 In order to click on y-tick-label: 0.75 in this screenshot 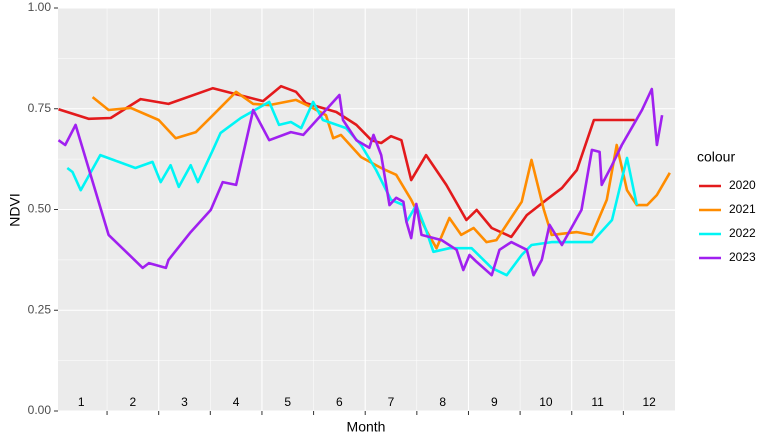, I will do `click(40, 108)`.